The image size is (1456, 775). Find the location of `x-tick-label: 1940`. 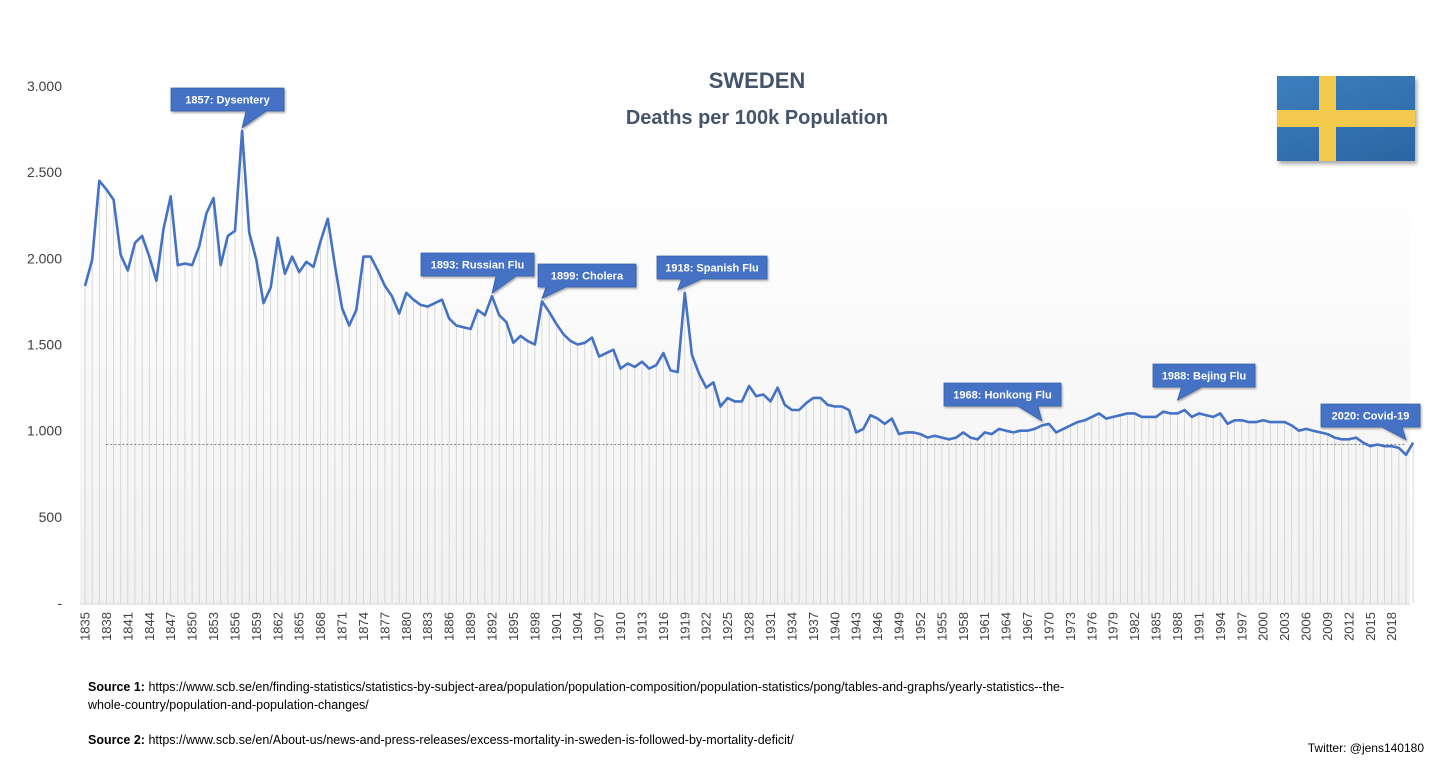

x-tick-label: 1940 is located at coordinates (834, 626).